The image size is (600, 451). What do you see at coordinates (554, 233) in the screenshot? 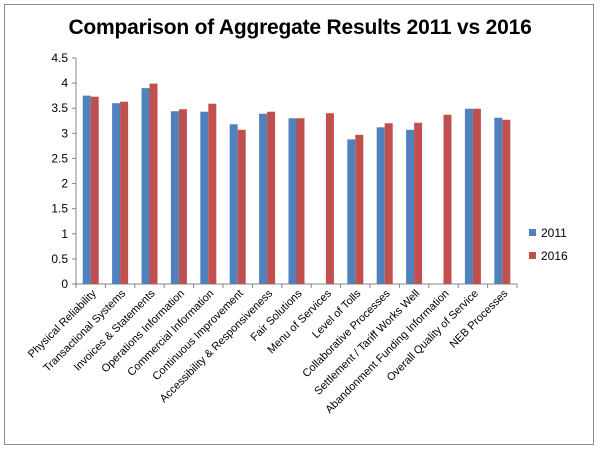
I see `legend-label-2011: 2011` at bounding box center [554, 233].